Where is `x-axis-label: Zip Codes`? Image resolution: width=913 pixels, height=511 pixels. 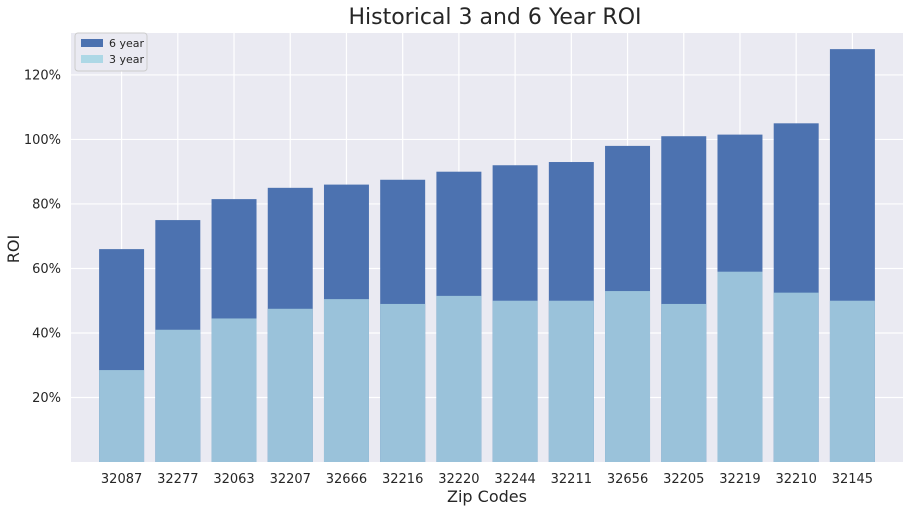 x-axis-label: Zip Codes is located at coordinates (487, 496).